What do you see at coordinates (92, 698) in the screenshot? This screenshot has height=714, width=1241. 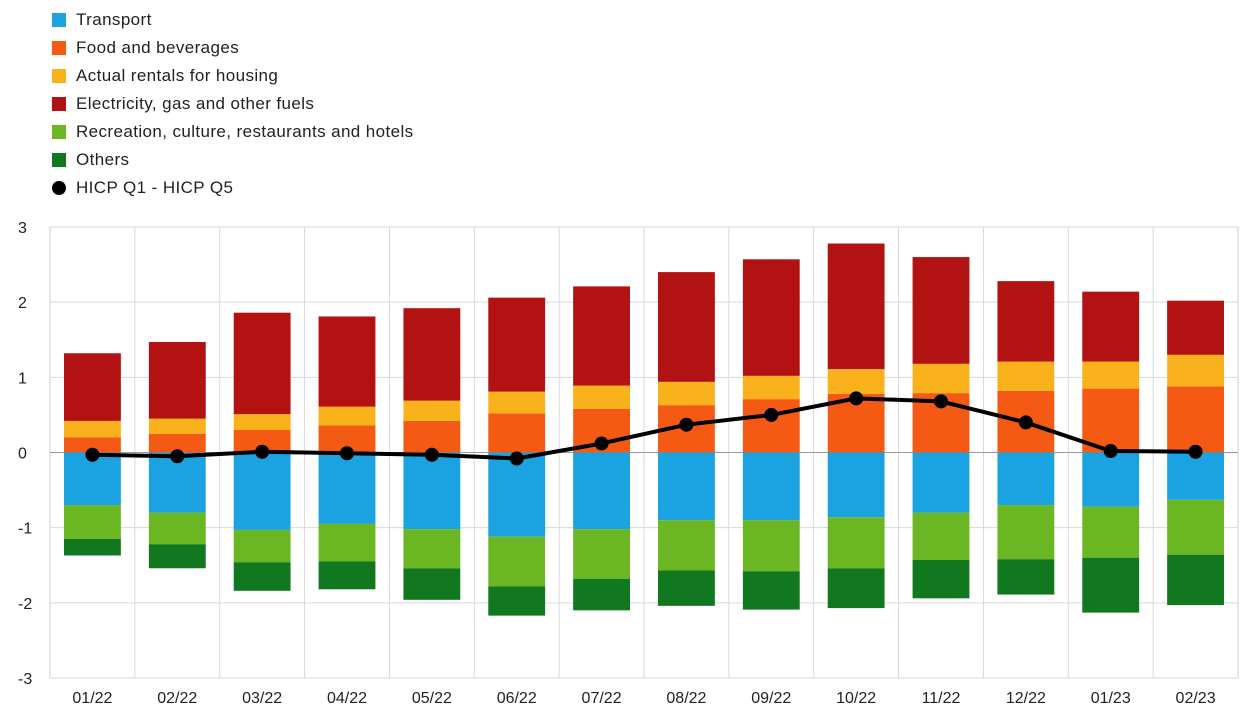 I see `x-tick-label: 01/22` at bounding box center [92, 698].